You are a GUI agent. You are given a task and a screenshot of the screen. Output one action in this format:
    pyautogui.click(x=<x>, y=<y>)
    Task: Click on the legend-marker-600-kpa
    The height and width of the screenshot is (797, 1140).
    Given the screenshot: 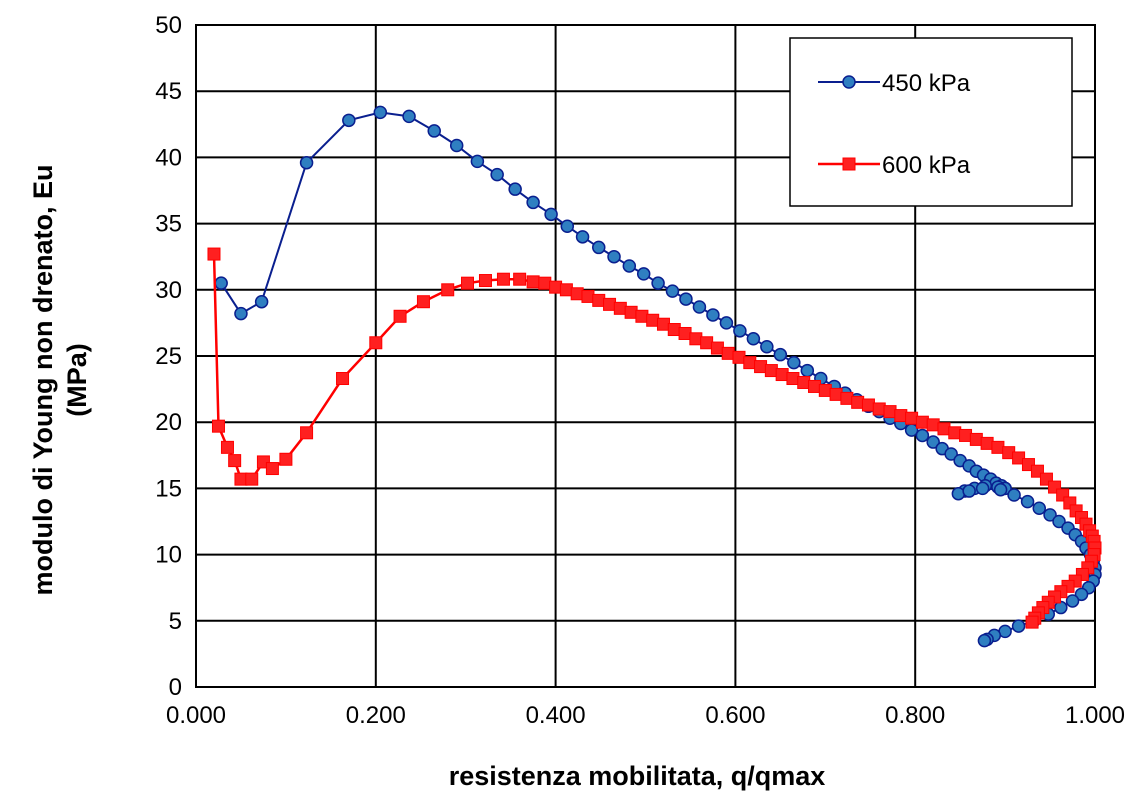 What is the action you would take?
    pyautogui.click(x=849, y=164)
    